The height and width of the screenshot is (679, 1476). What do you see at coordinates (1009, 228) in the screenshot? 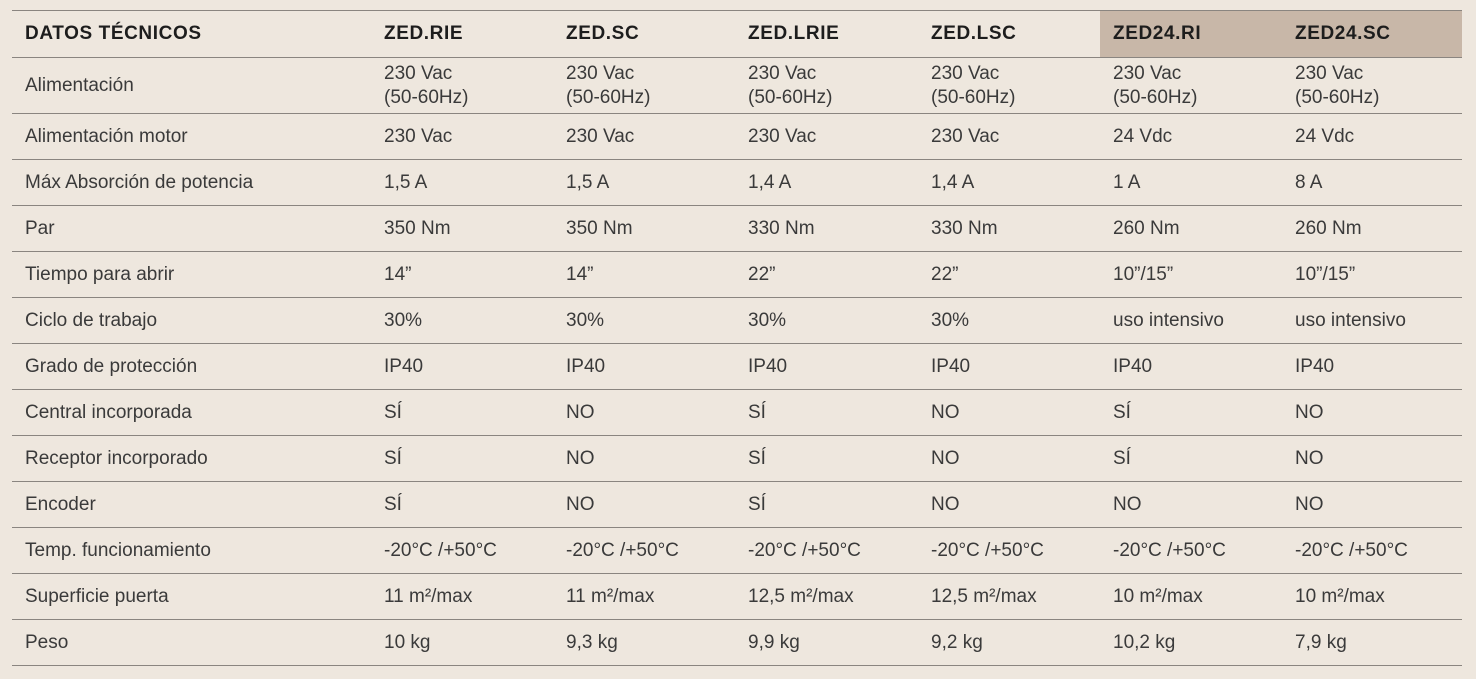
I see `table-cell: 330 Nm` at bounding box center [1009, 228].